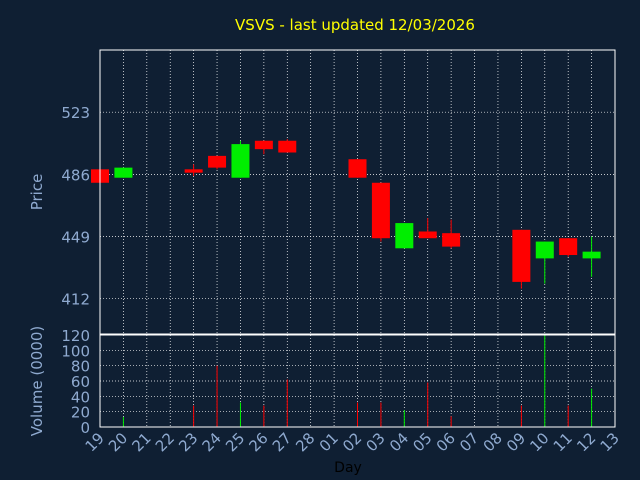 The image size is (640, 480). What do you see at coordinates (282, 442) in the screenshot?
I see `x-tick-label: 27` at bounding box center [282, 442].